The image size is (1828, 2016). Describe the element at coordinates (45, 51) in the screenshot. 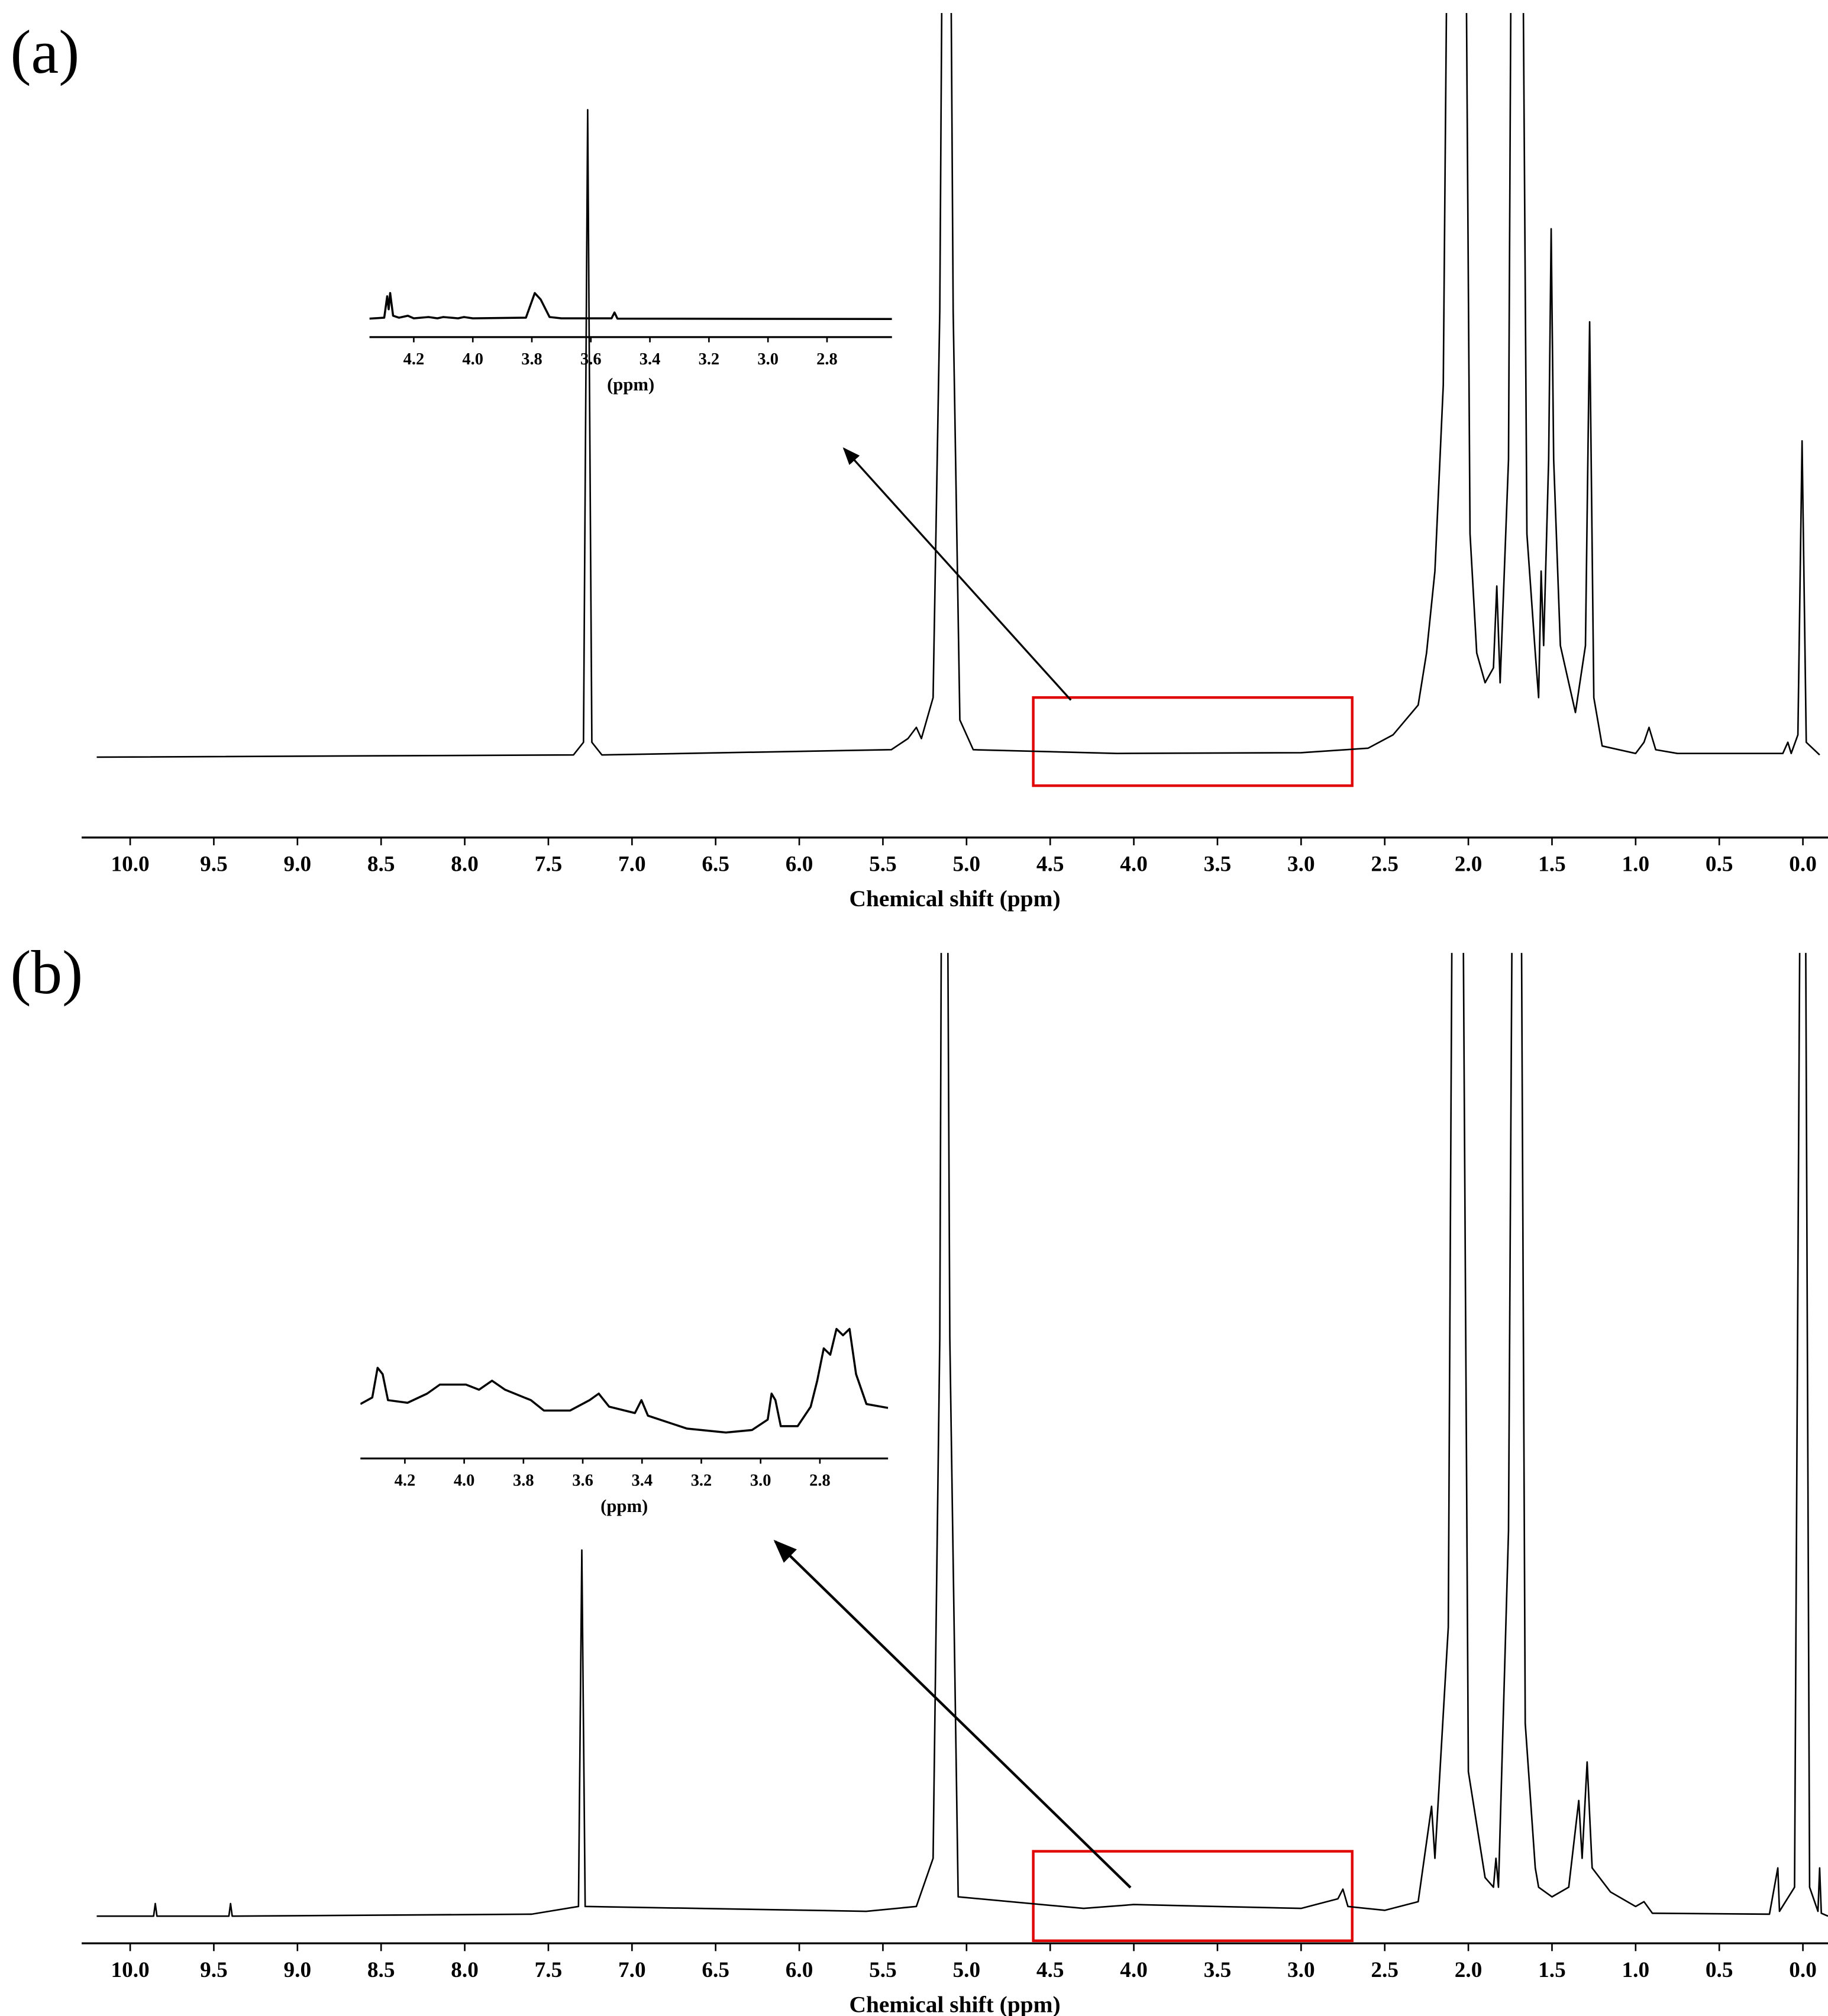

I see `panel-label: (a)` at that location.